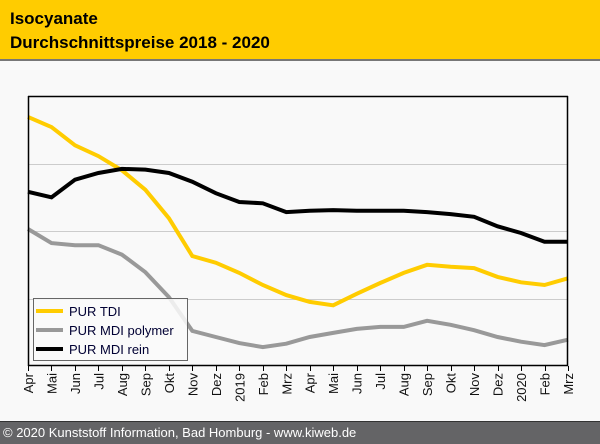 The image size is (600, 444). What do you see at coordinates (54, 18) in the screenshot?
I see `chart-title: Isocyanate` at bounding box center [54, 18].